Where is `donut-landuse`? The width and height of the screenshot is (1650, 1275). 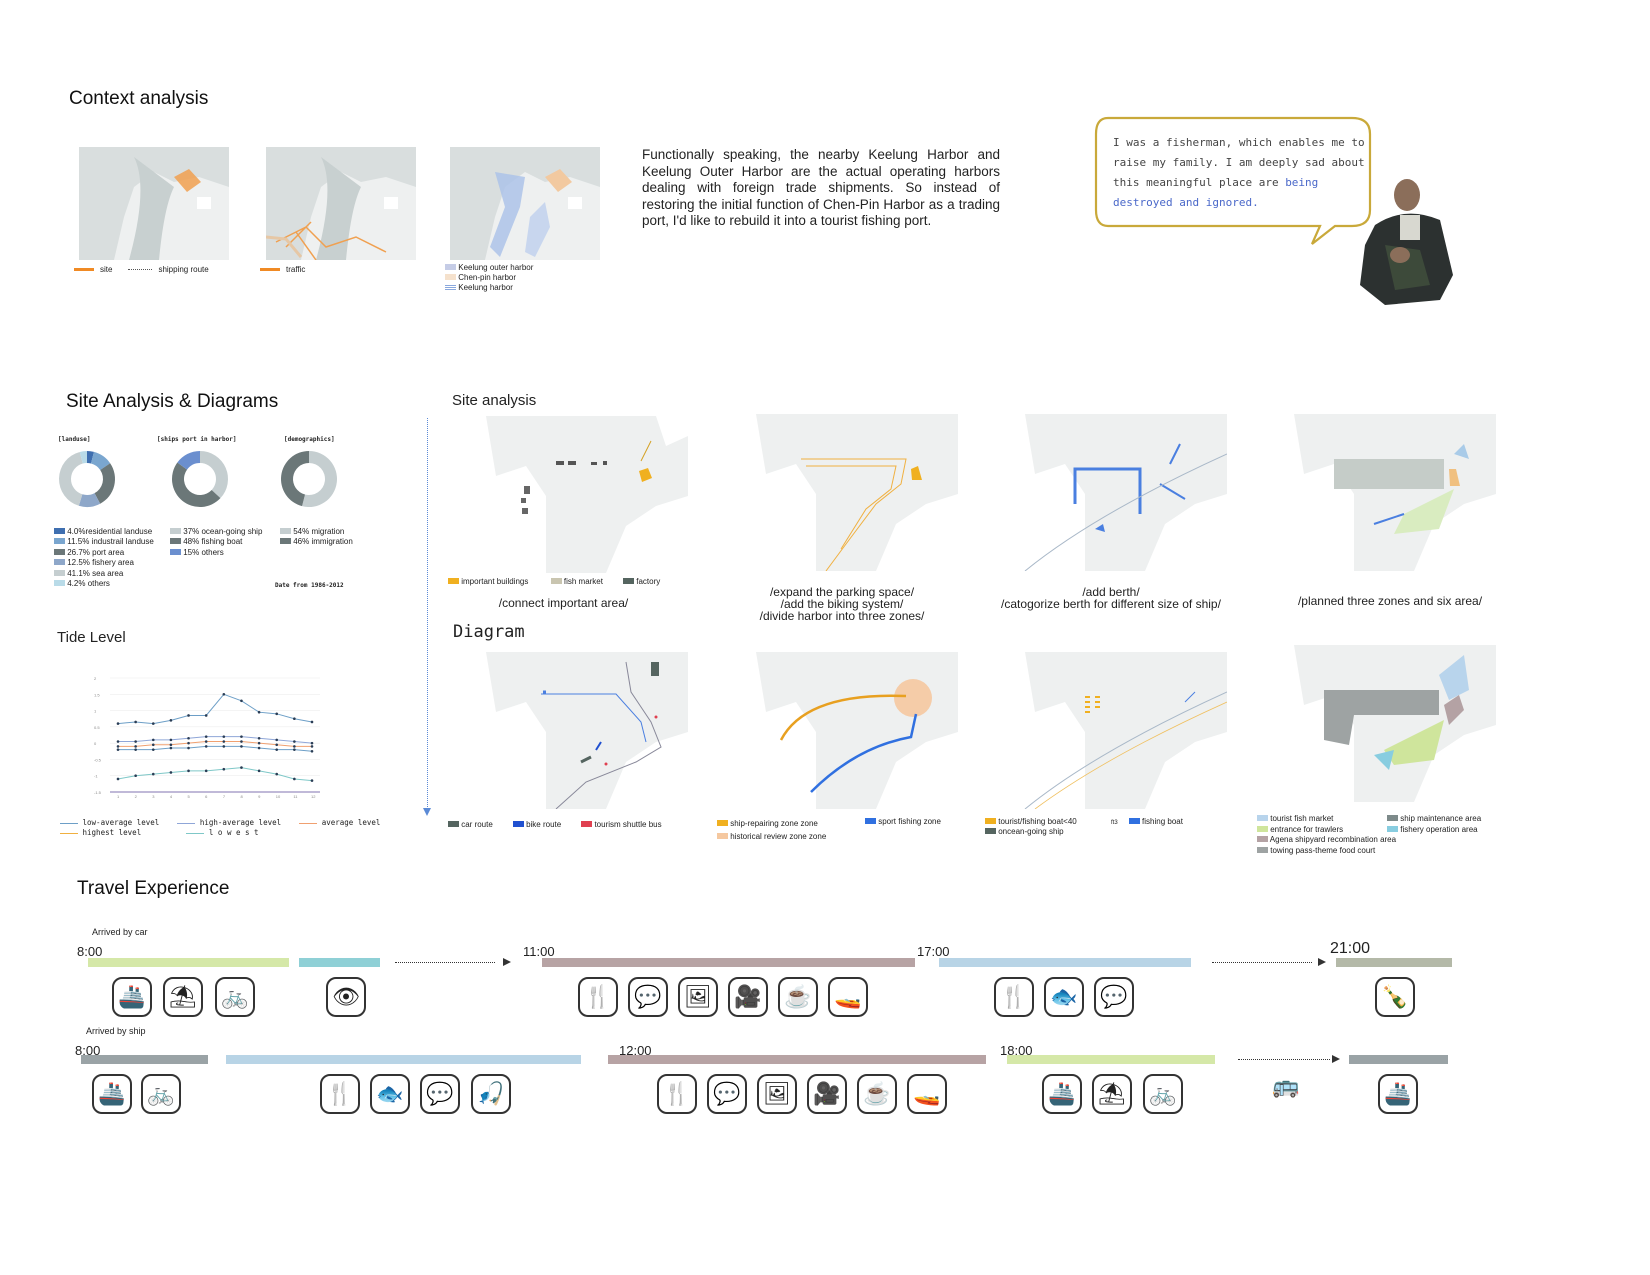
donut-landuse is located at coordinates (87, 479).